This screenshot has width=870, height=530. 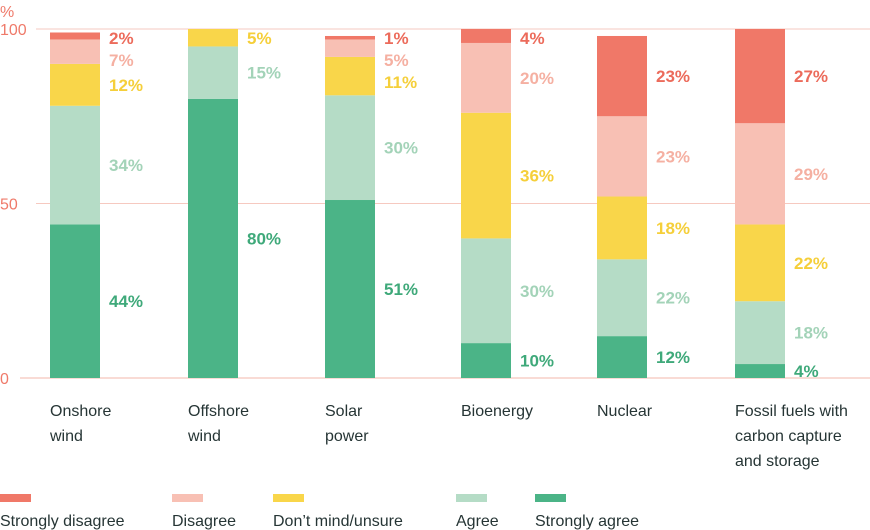 I want to click on data-label: 27%, so click(x=811, y=76).